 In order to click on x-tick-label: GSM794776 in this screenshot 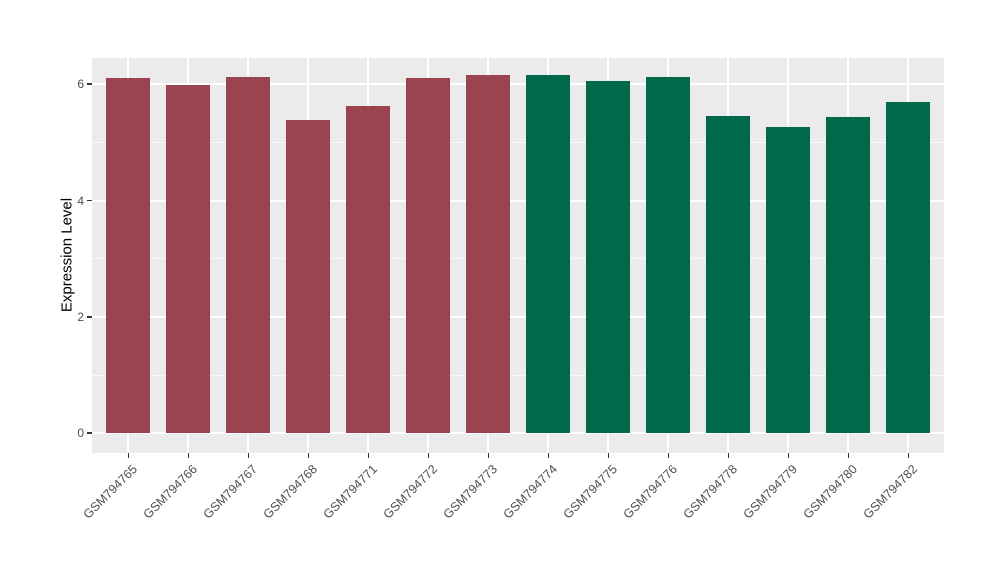, I will do `click(650, 492)`.